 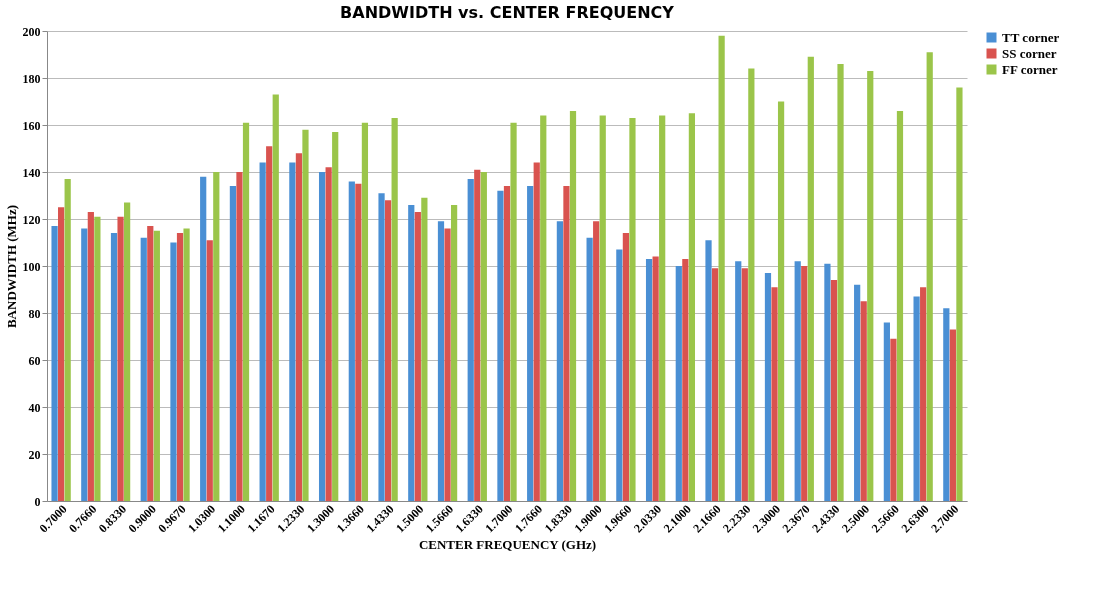 I want to click on y-tick-label: 200, so click(x=31, y=31).